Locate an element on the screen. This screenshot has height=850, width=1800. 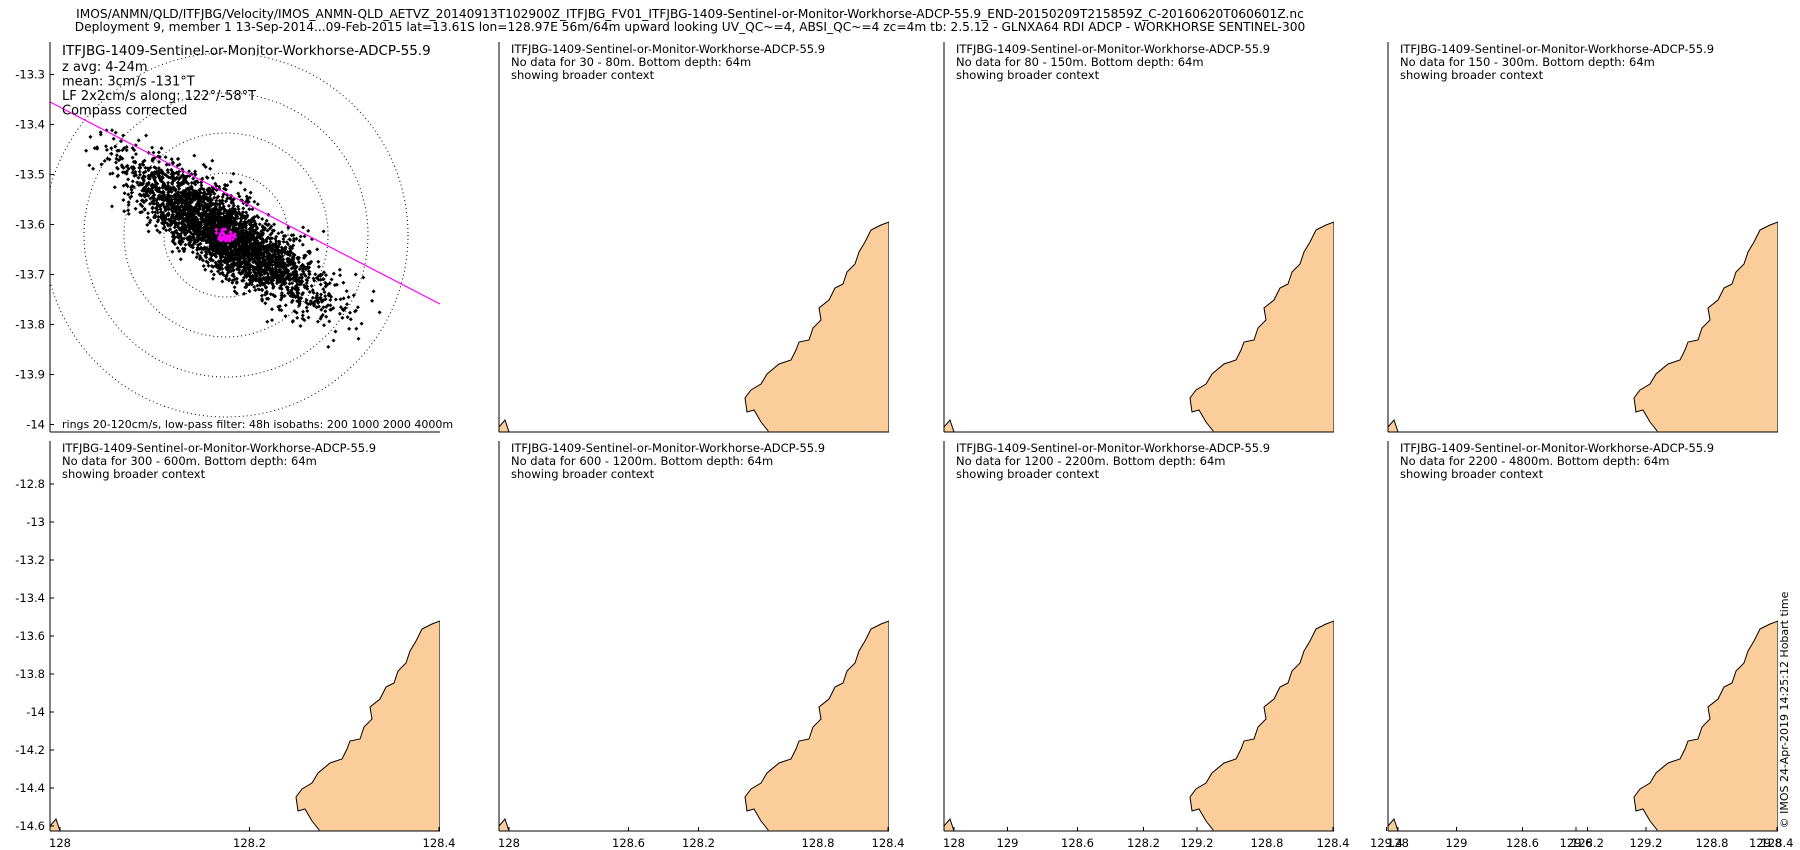
panel-info-line: Compass corrected is located at coordinates (124, 111).